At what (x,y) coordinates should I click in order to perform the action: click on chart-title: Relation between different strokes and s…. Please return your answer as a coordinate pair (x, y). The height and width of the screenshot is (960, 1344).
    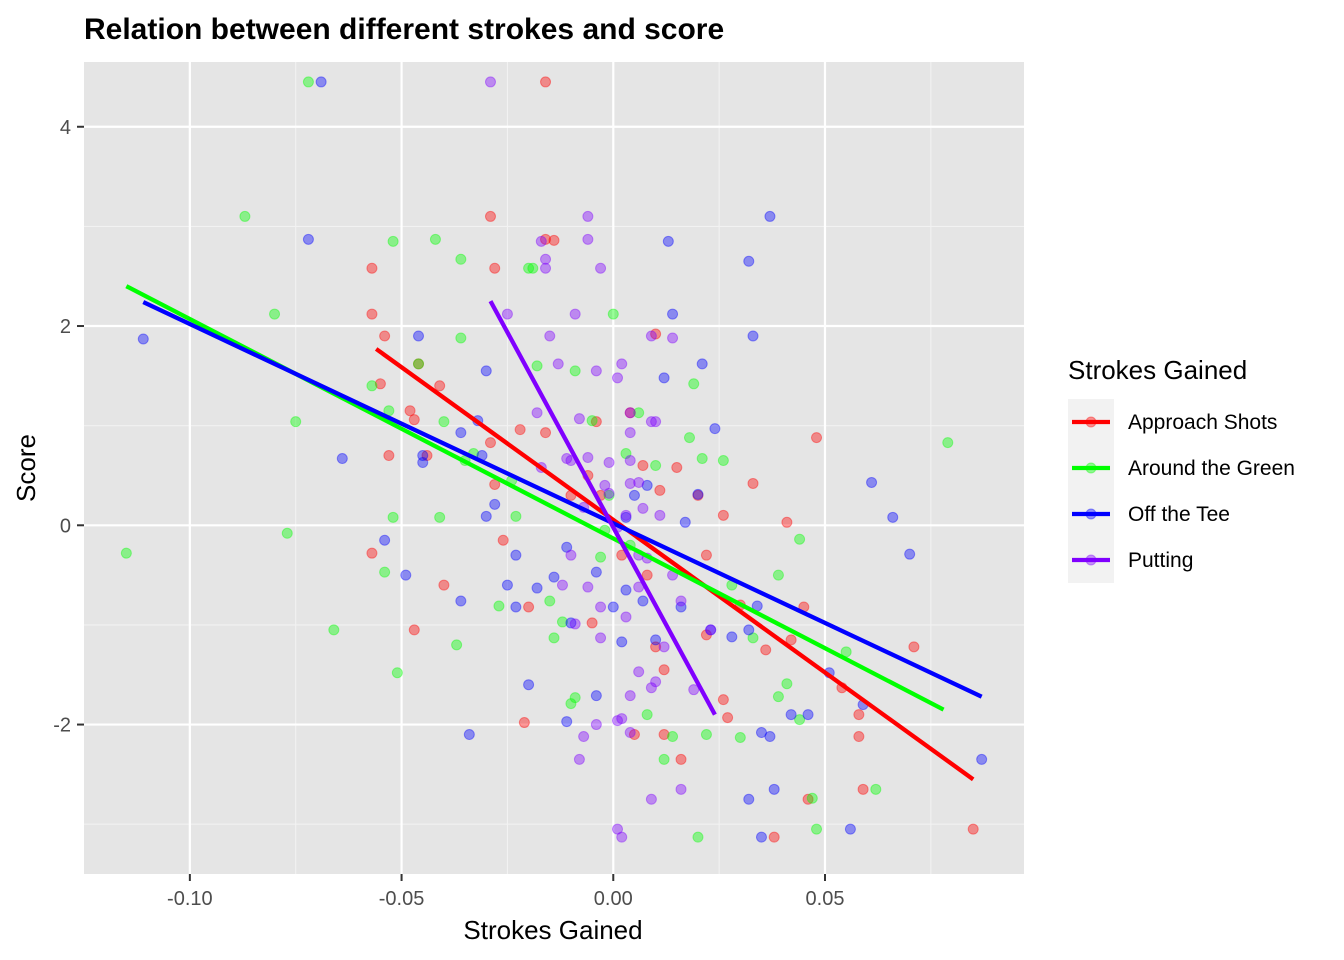
    Looking at the image, I should click on (404, 29).